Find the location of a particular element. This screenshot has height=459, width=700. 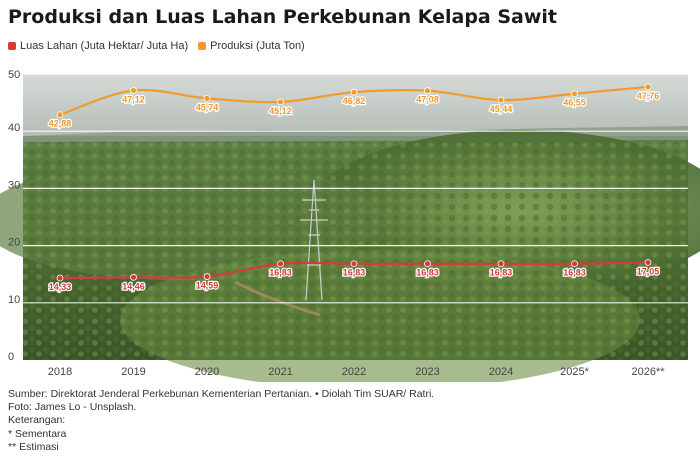

x-tick-2026**: 2026** is located at coordinates (648, 372).